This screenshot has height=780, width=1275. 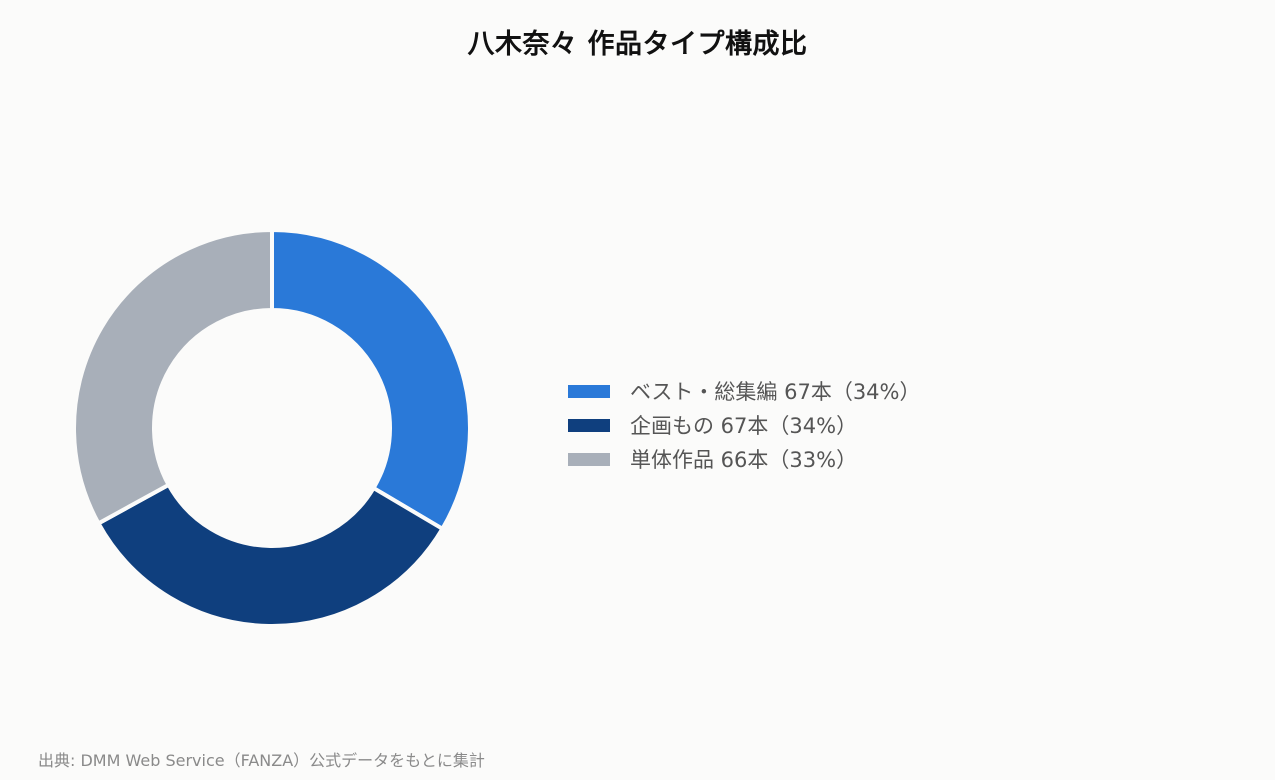 I want to click on legend-item: 企画もの 67本（34%）, so click(x=744, y=425).